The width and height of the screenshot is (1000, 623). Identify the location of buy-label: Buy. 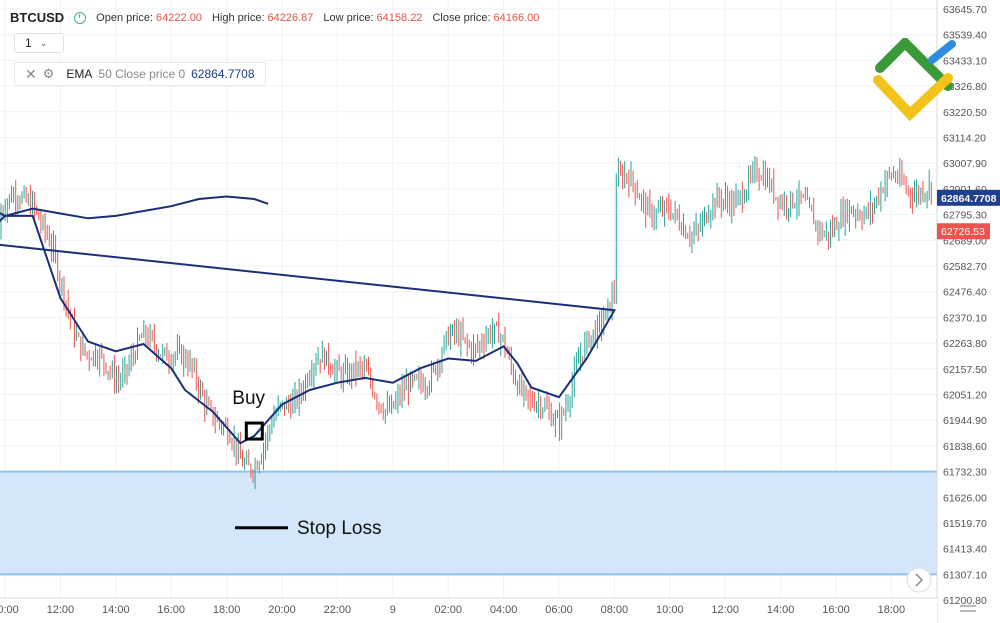
(248, 398).